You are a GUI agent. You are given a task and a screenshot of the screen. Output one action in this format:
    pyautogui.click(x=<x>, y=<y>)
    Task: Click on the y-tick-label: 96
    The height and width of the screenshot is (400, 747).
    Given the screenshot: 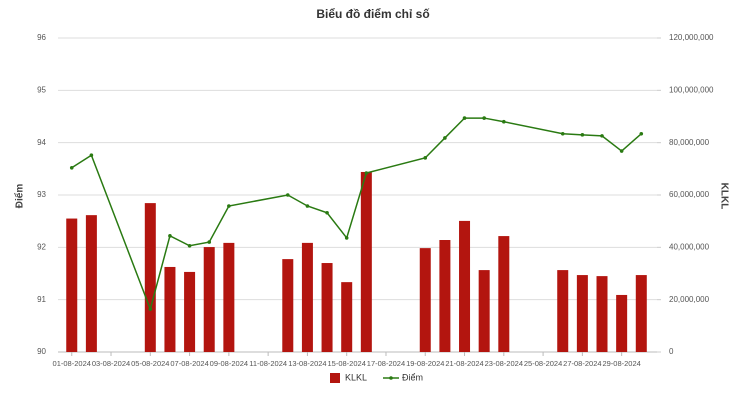 What is the action you would take?
    pyautogui.click(x=41, y=37)
    